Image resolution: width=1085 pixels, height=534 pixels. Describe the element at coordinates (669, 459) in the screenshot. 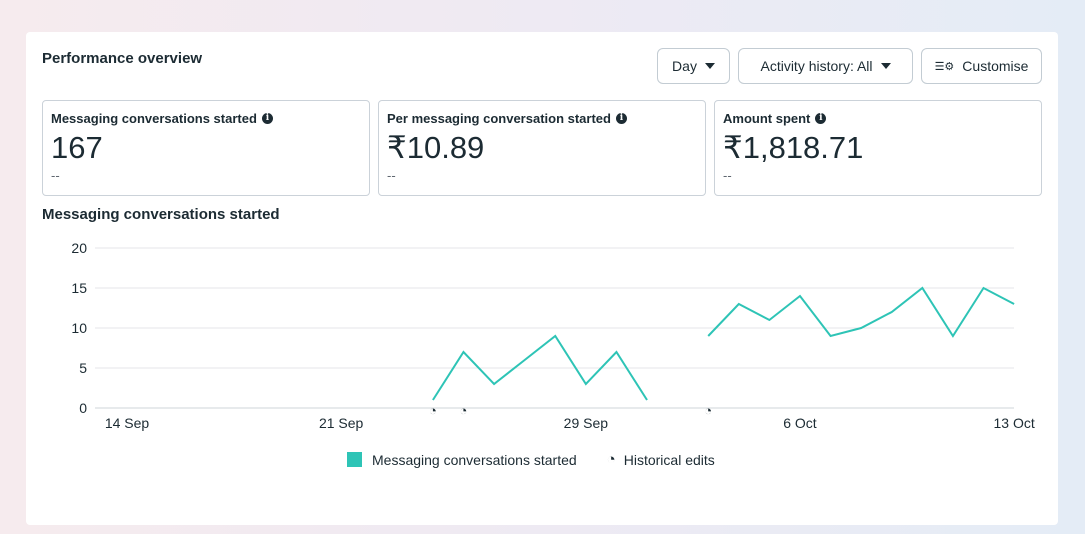

I see `legend-edits-label: Historical edits` at that location.